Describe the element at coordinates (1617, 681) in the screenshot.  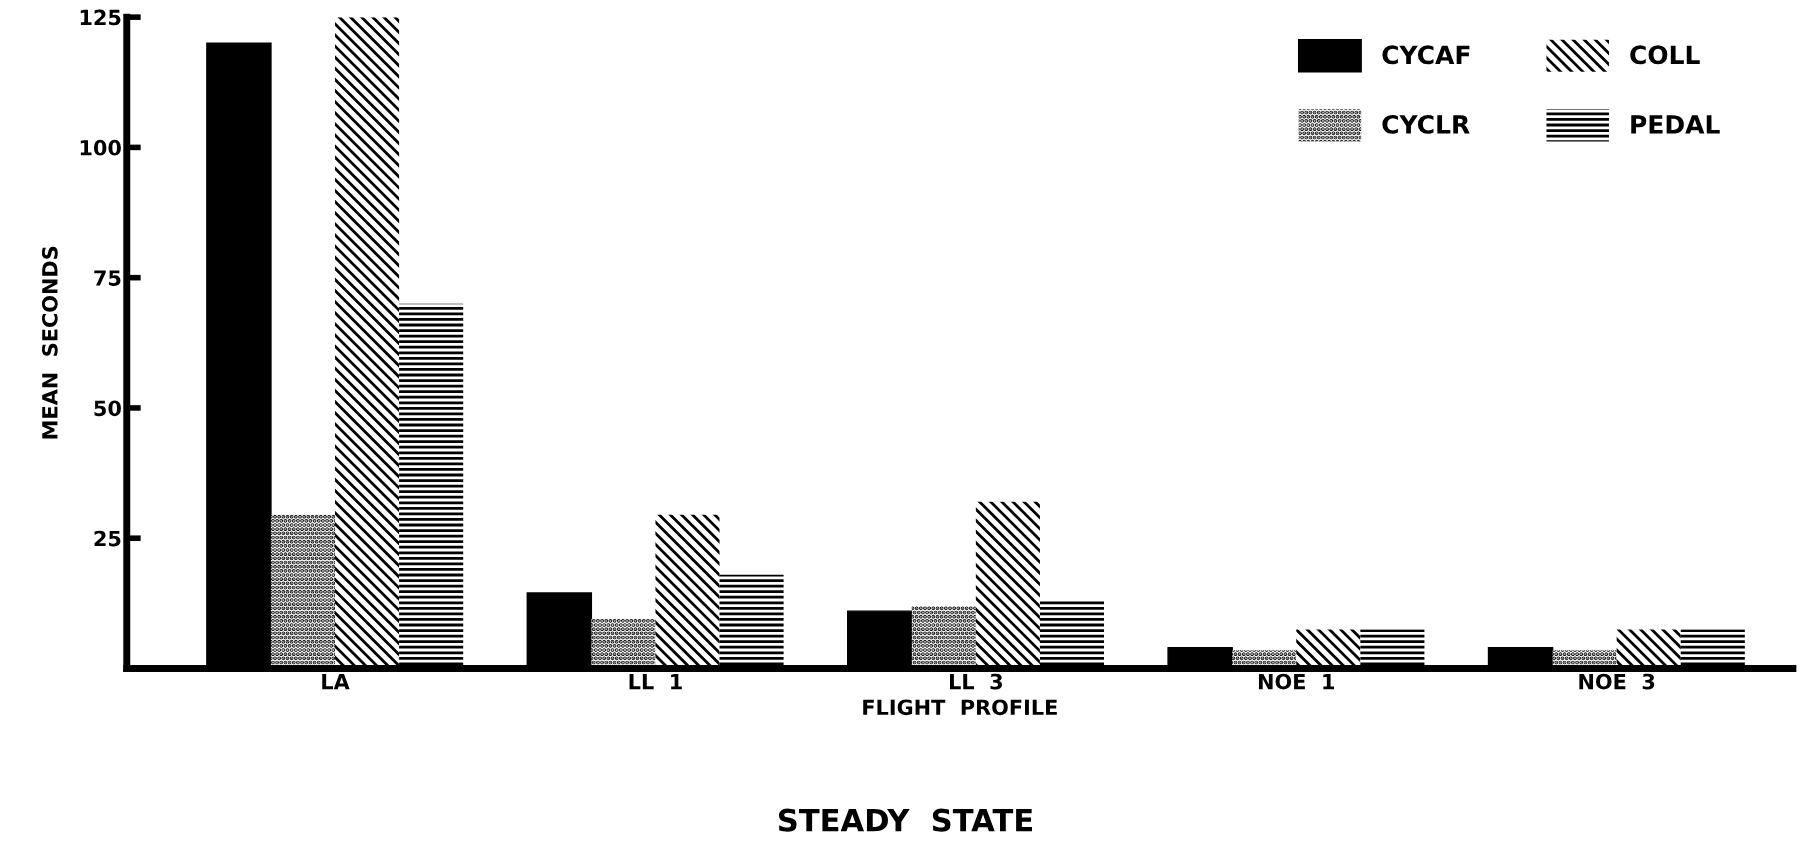
I see `x-tick-label: NOE 3` at that location.